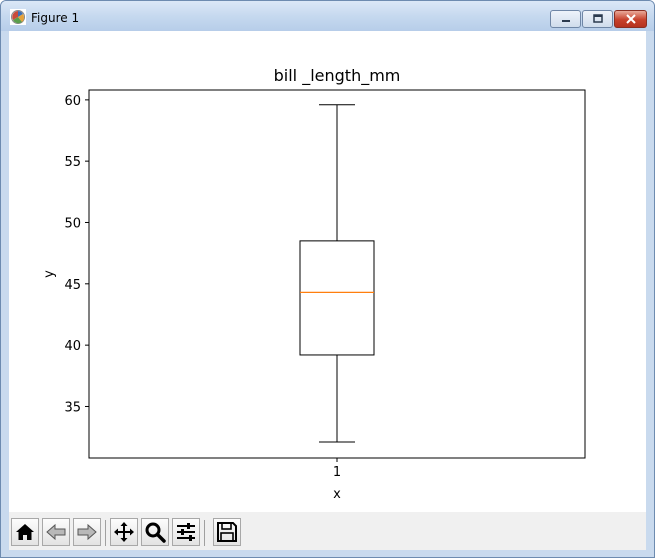  I want to click on iqr-box, so click(337, 298).